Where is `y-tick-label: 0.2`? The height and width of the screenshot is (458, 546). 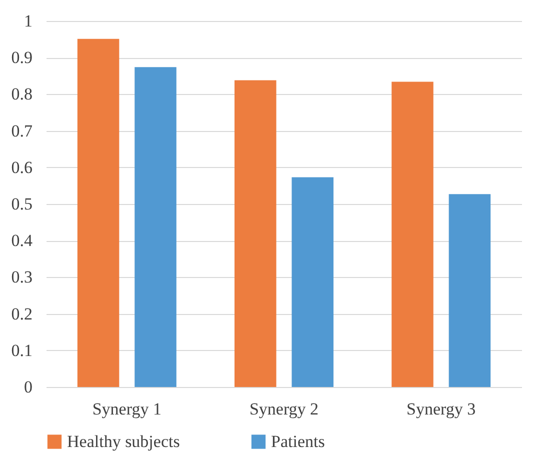
y-tick-label: 0.2 is located at coordinates (21, 314).